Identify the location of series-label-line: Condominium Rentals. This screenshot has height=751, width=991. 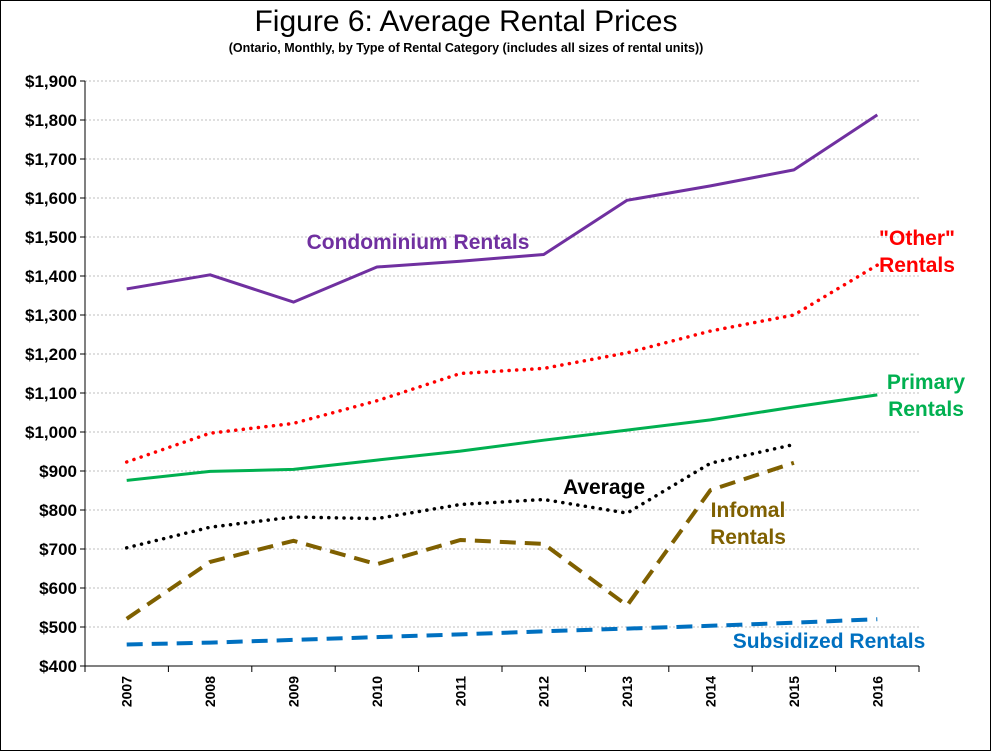
(418, 242).